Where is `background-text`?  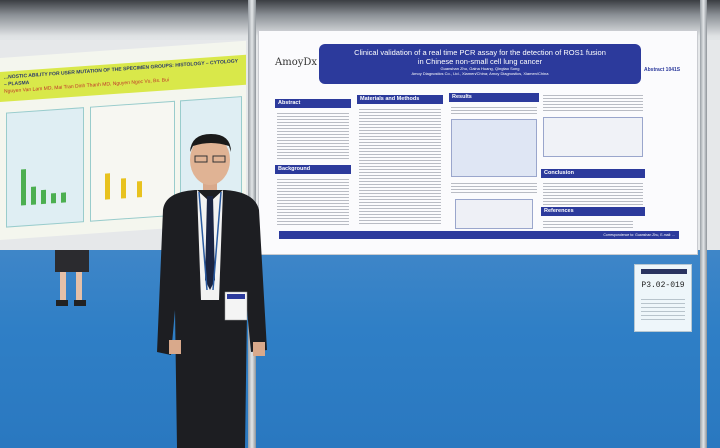 background-text is located at coordinates (313, 202).